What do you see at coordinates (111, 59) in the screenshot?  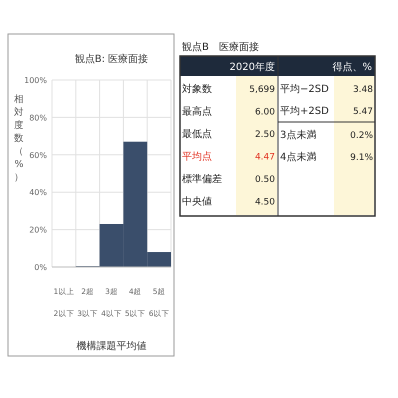 I see `chart-title: 観点B: 医療面接` at bounding box center [111, 59].